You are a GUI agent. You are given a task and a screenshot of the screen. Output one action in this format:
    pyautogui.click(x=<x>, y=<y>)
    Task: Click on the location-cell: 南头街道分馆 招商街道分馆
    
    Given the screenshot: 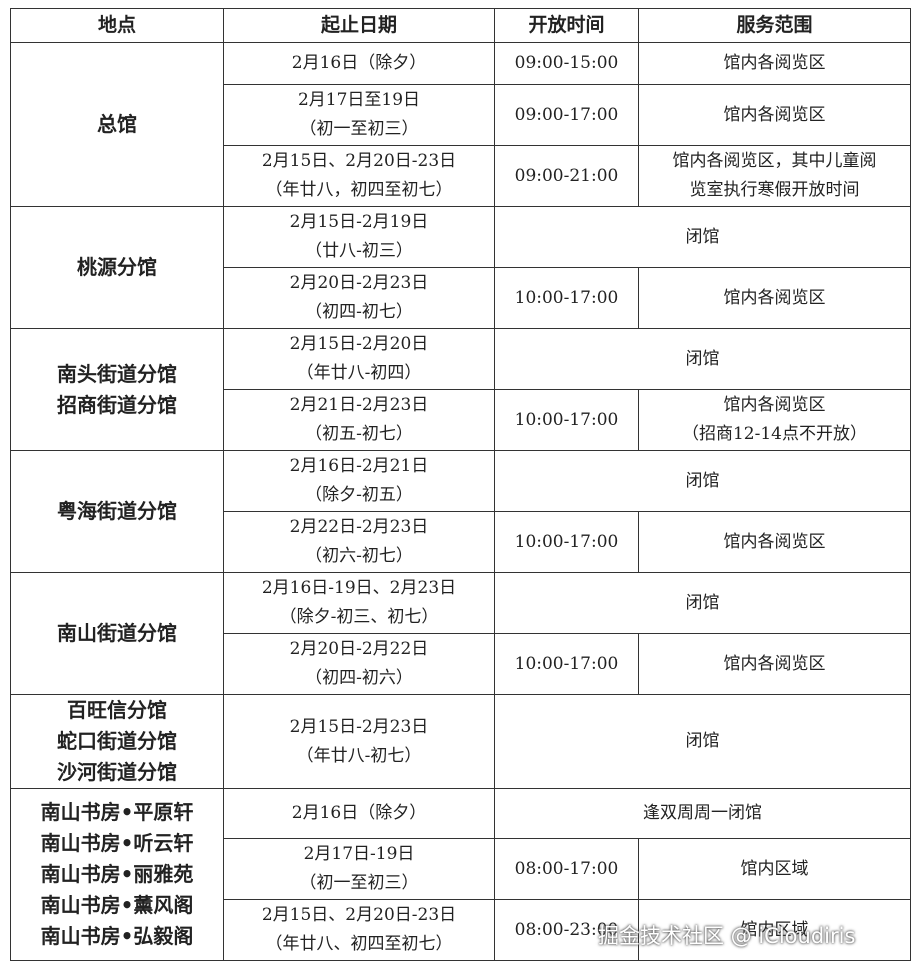 What is the action you would take?
    pyautogui.click(x=117, y=389)
    